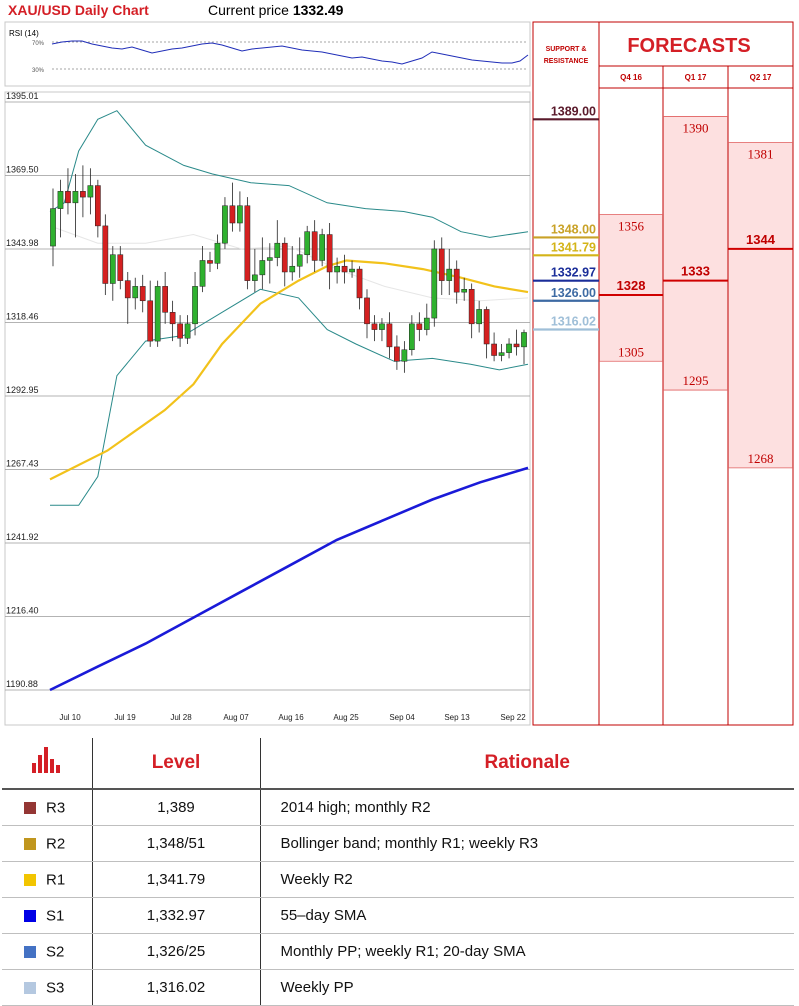 The width and height of the screenshot is (799, 1006). What do you see at coordinates (402, 717) in the screenshot?
I see `x-tick-label: Sep 04` at bounding box center [402, 717].